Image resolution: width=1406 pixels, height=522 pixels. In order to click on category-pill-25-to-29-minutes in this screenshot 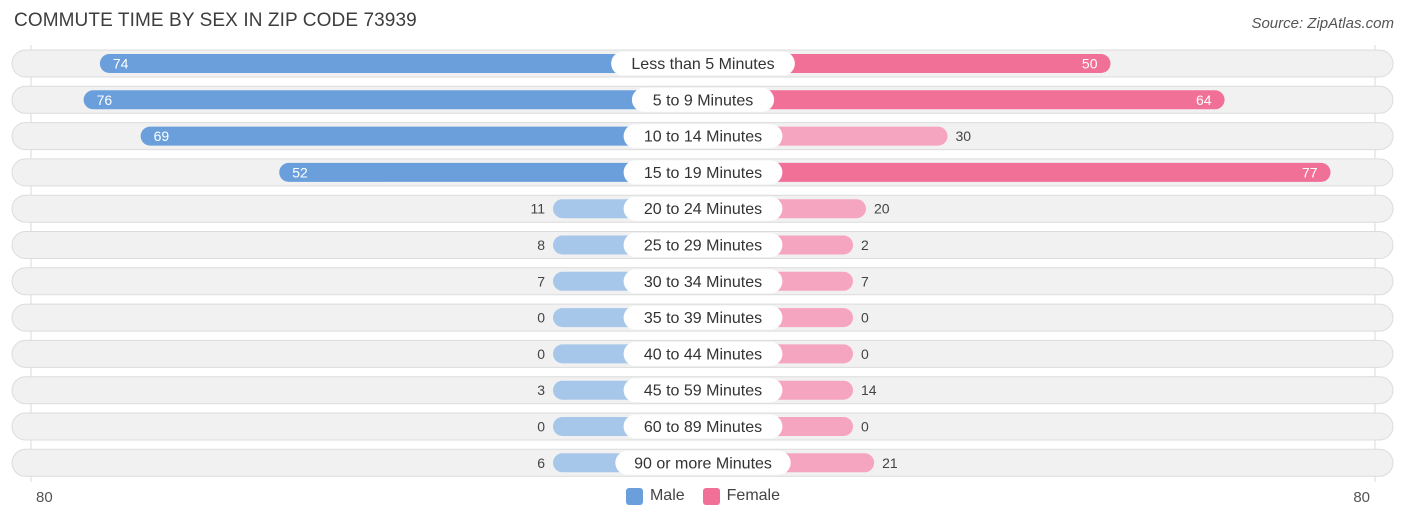, I will do `click(703, 245)`.